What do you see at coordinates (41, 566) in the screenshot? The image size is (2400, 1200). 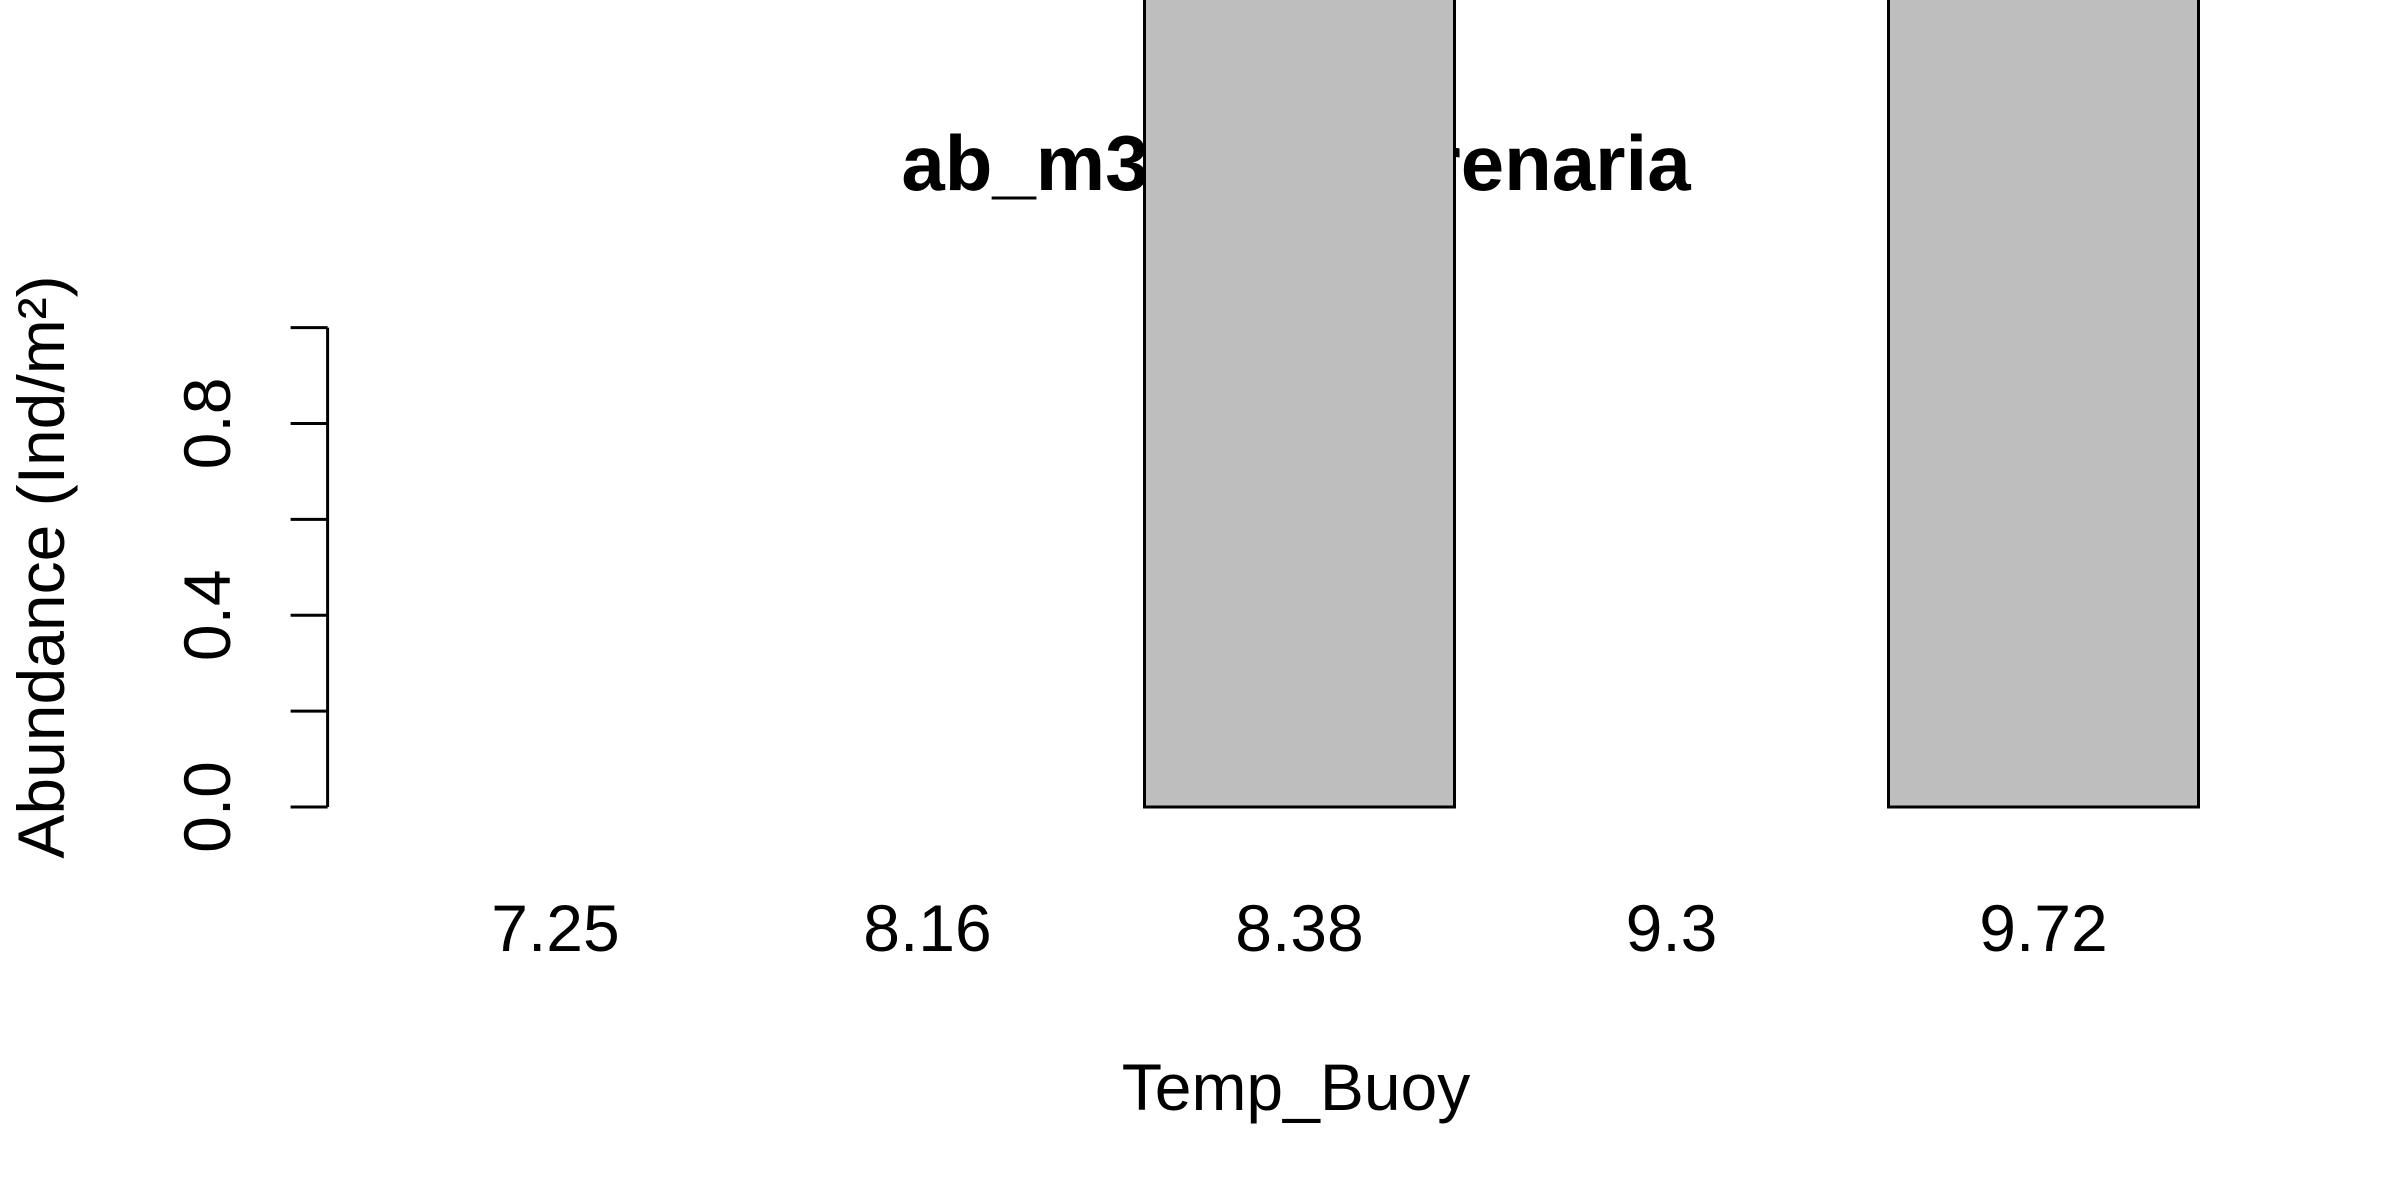 I see `y-axis-label: Abundance (Ind/m²)` at bounding box center [41, 566].